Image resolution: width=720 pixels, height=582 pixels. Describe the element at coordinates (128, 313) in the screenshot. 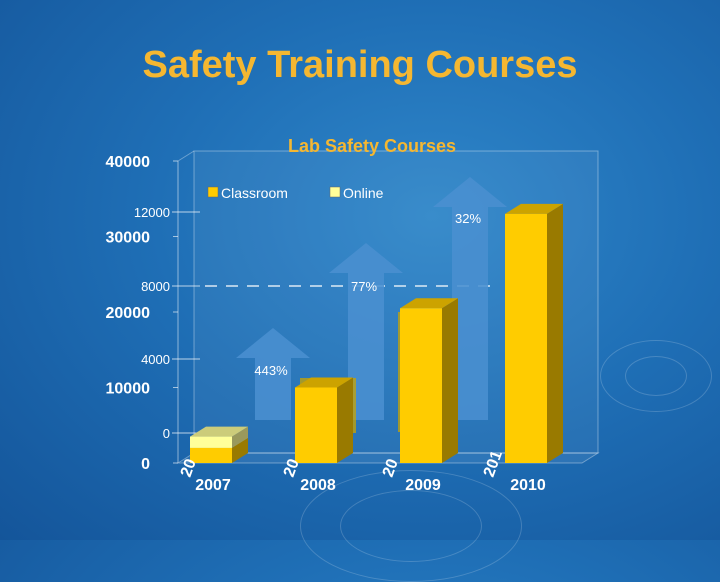

I see `y-tick-label: 20000` at that location.